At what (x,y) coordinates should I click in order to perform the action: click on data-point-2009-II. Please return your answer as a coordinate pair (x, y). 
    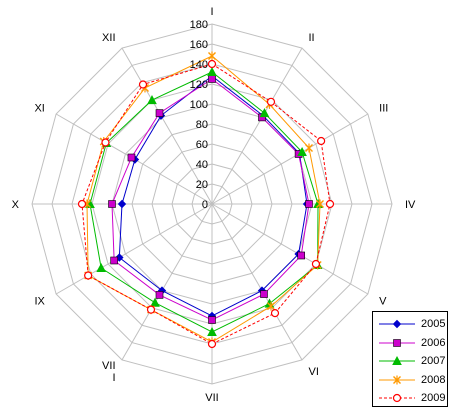
    Looking at the image, I should click on (271, 101).